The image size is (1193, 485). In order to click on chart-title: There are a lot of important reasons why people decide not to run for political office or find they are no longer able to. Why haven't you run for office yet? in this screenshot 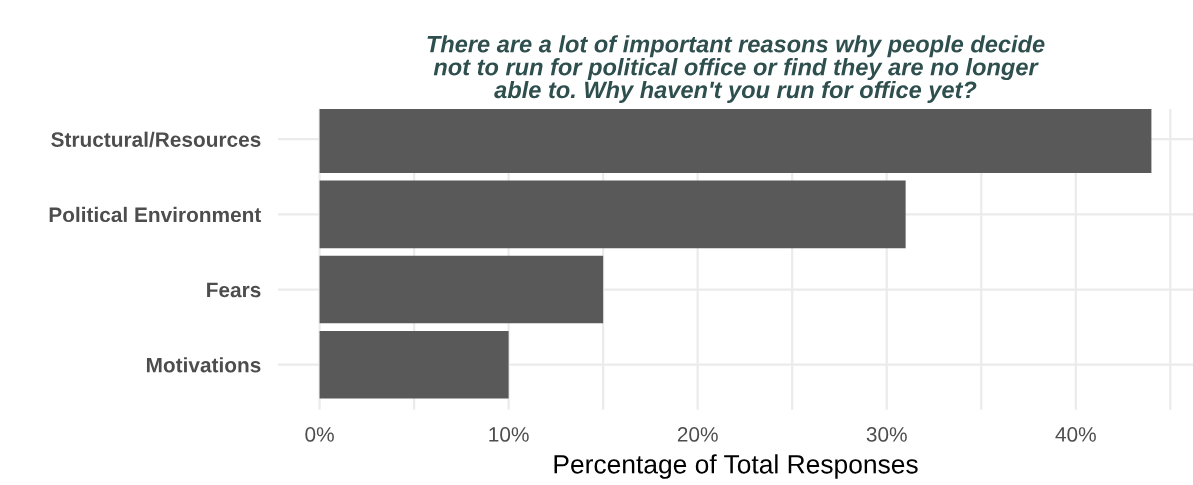, I will do `click(736, 69)`.